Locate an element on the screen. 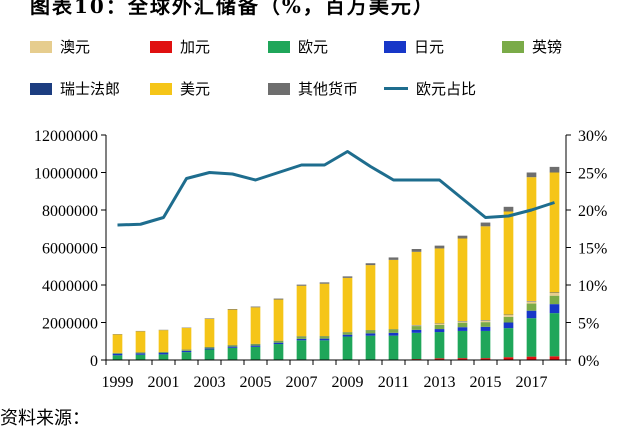 This screenshot has height=430, width=640. x-tick-label: 2017 is located at coordinates (532, 382).